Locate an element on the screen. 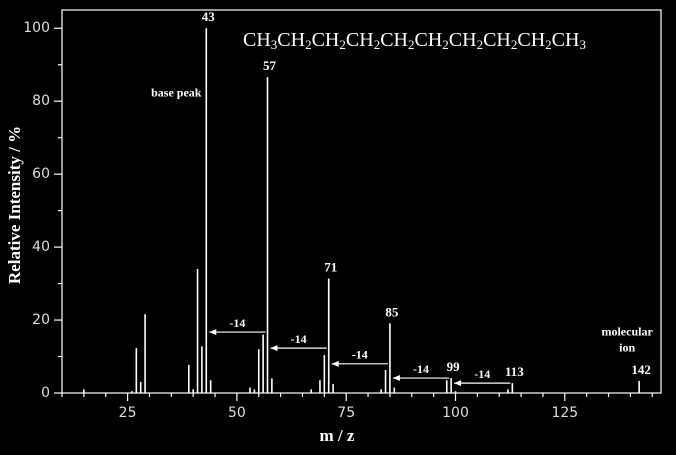  y-axis-title: Relative Intensity / % is located at coordinates (14, 205).